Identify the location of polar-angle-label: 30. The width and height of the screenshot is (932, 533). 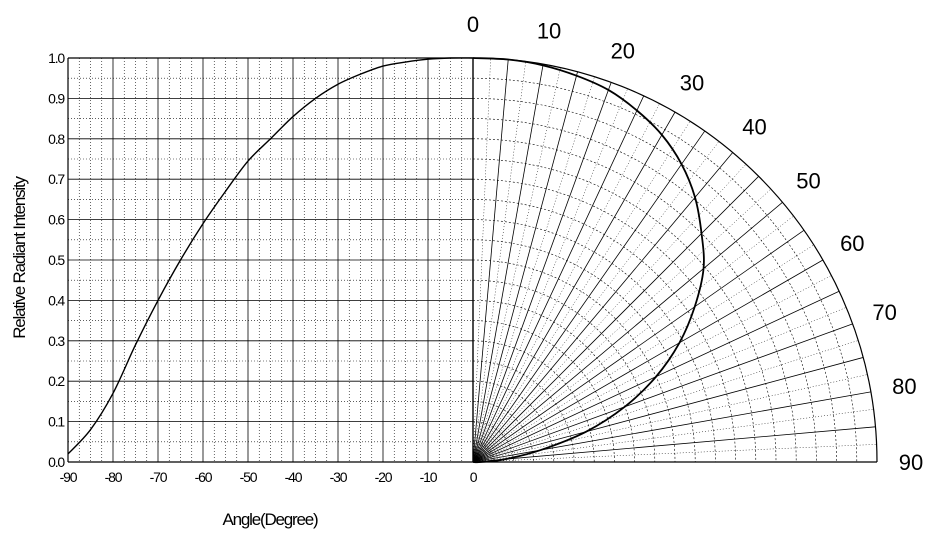
(692, 83).